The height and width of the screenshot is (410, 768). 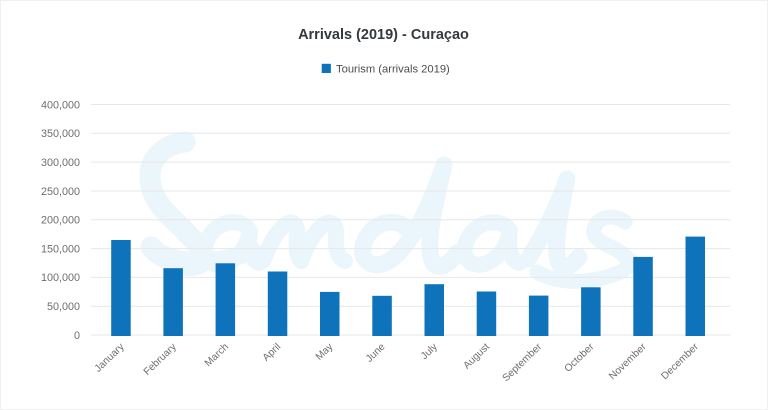 What do you see at coordinates (383, 35) in the screenshot?
I see `svg-text: Arrivals (2019) - Curaçao` at bounding box center [383, 35].